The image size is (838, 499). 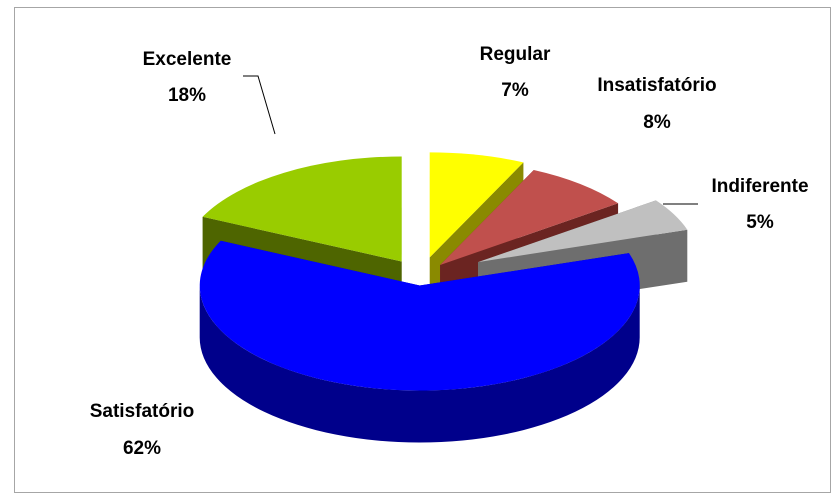 I want to click on label-percent-insatisfatorio: 8%, so click(x=657, y=122).